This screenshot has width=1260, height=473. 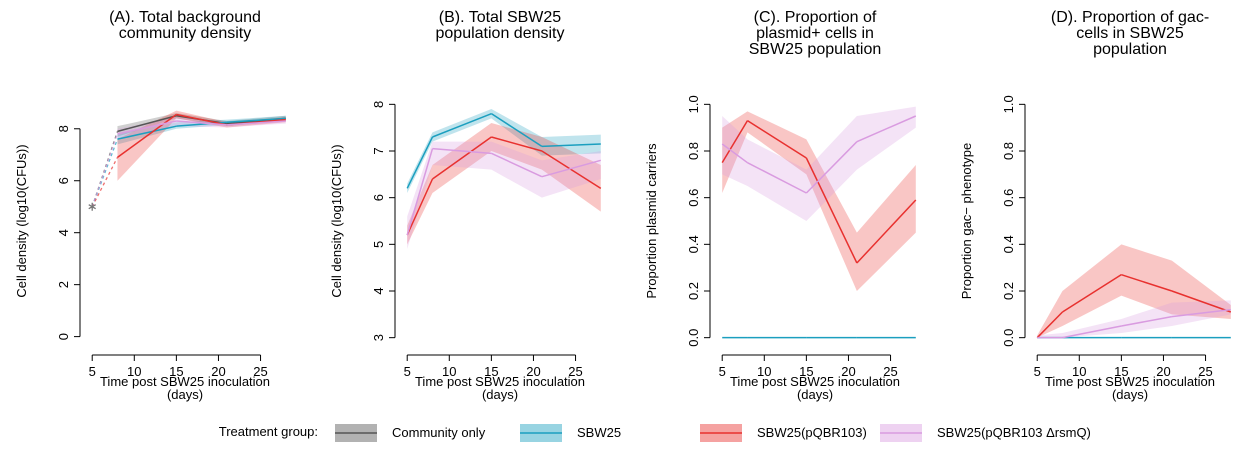 What do you see at coordinates (815, 17) in the screenshot?
I see `panel-title: (C). Proportion of` at bounding box center [815, 17].